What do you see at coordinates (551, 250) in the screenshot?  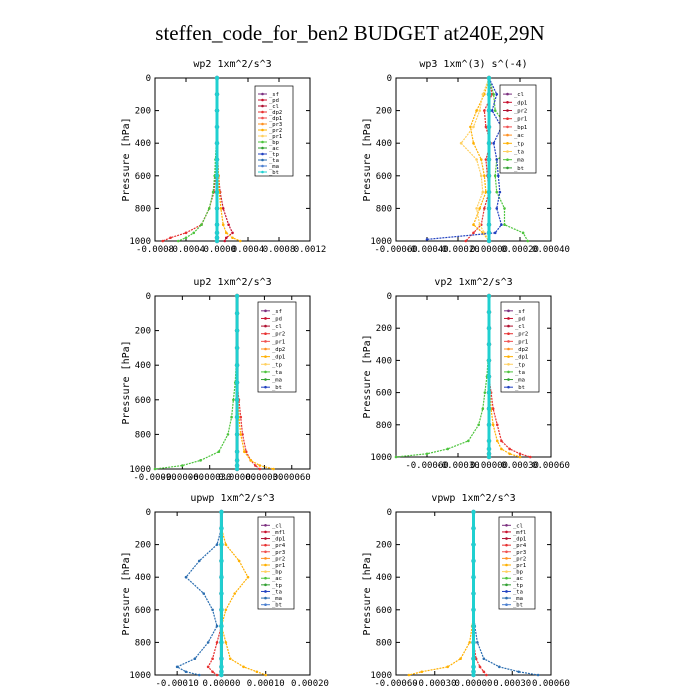 I see `x-tick-label: 0.00040` at bounding box center [551, 250].